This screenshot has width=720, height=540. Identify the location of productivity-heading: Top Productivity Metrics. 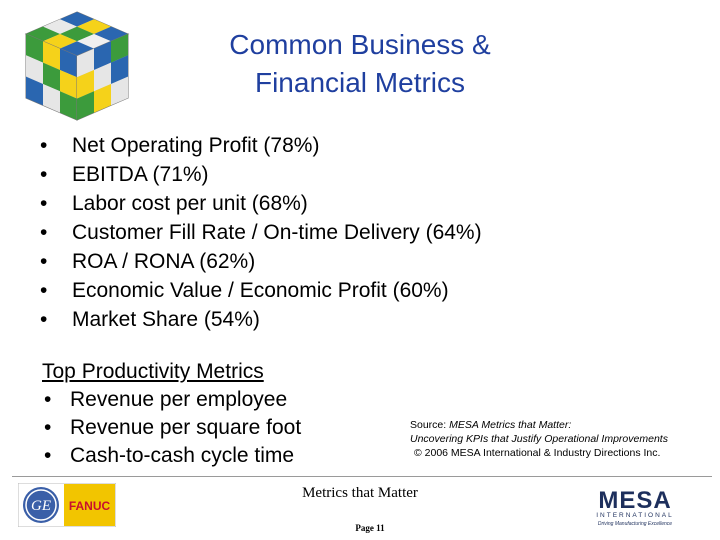
(153, 371).